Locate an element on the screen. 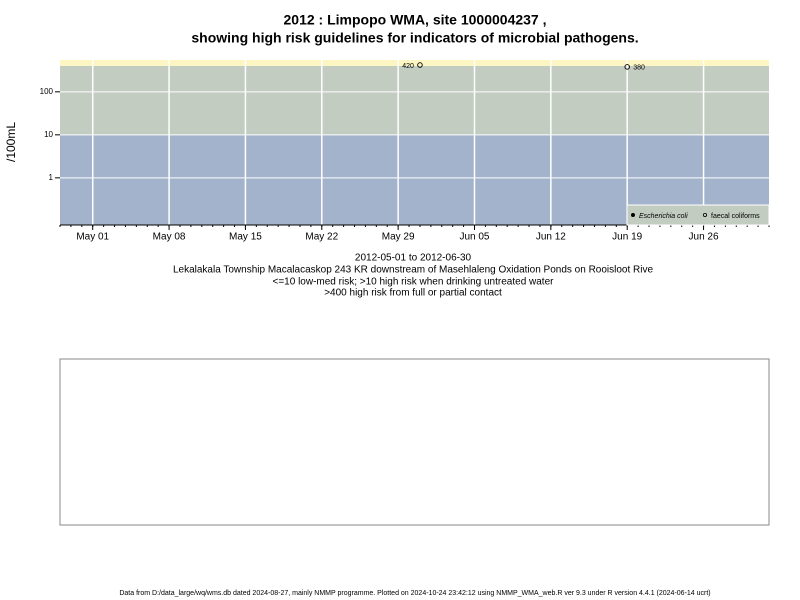 This screenshot has width=800, height=600. y-tick-label: 100 is located at coordinates (47, 91).